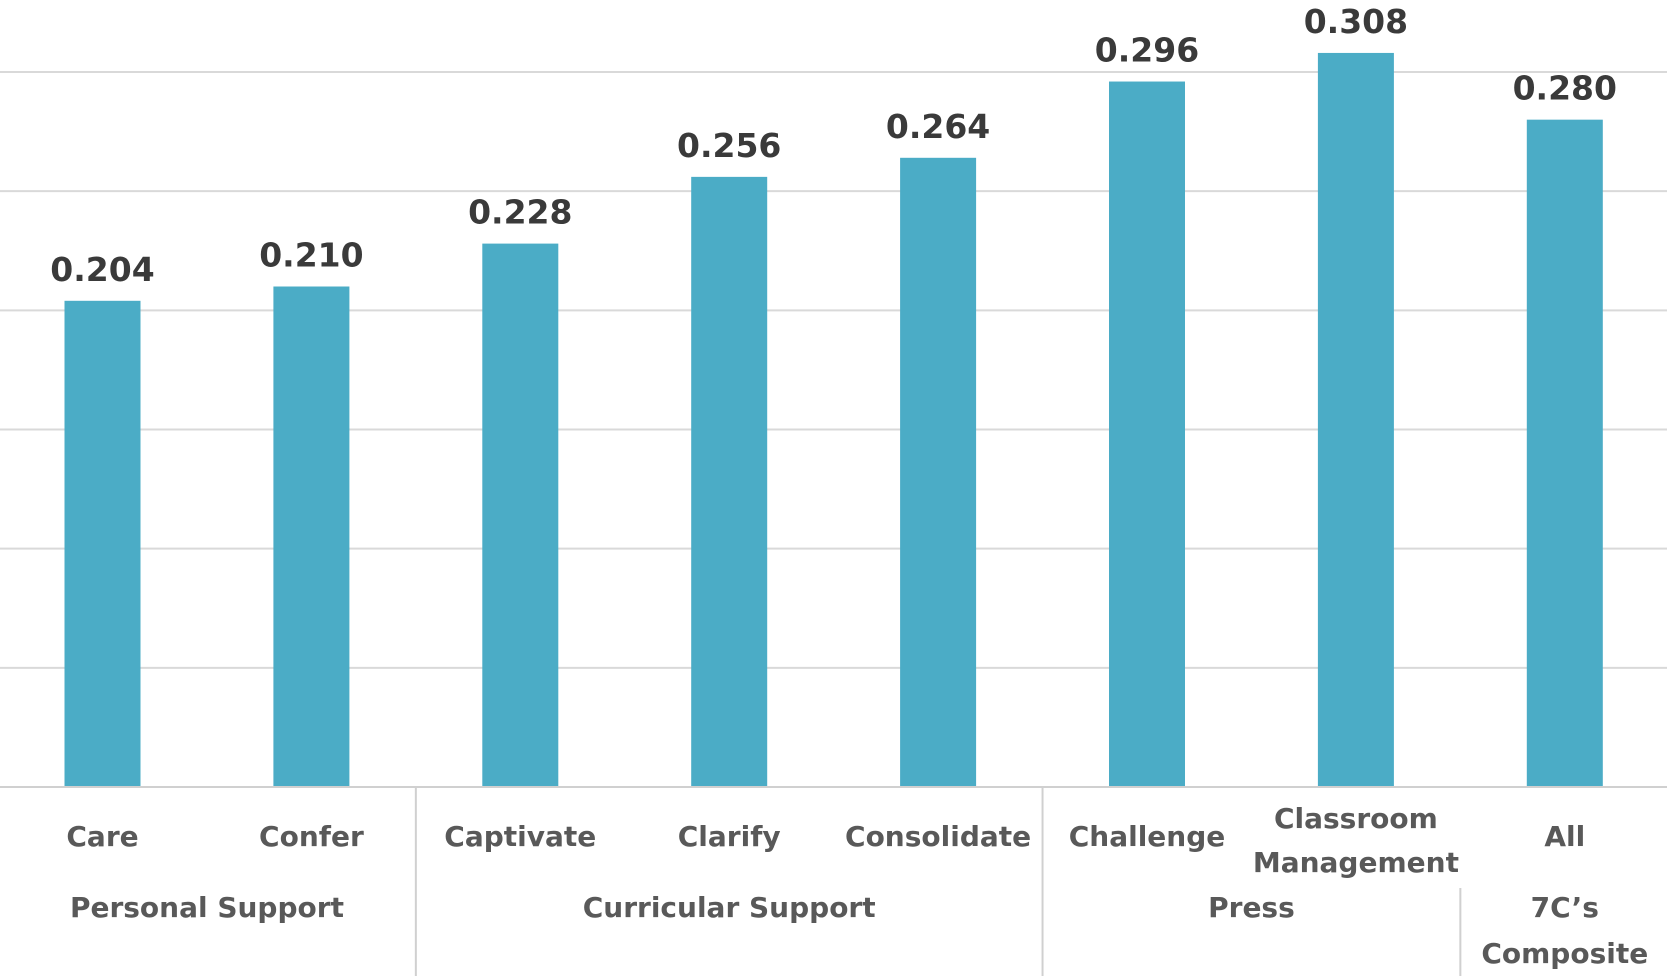 The height and width of the screenshot is (976, 1667). What do you see at coordinates (729, 836) in the screenshot?
I see `category-label: Clarify` at bounding box center [729, 836].